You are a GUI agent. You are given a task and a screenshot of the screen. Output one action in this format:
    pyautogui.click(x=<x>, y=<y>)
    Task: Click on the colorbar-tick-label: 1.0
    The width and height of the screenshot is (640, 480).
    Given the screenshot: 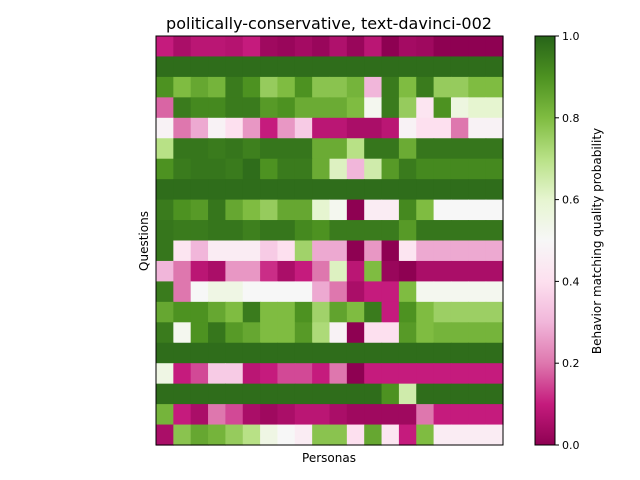 What is the action you would take?
    pyautogui.click(x=571, y=36)
    